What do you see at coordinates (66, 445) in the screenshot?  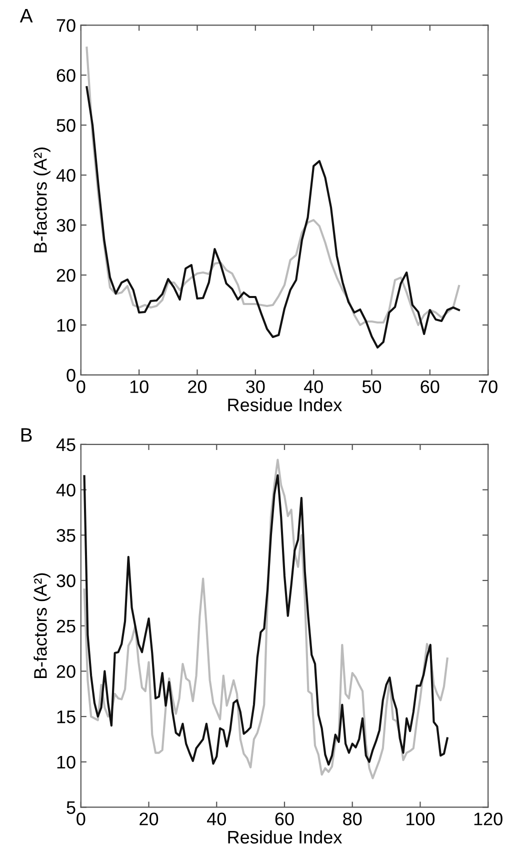 I see `y-tick-label: 45` at bounding box center [66, 445].